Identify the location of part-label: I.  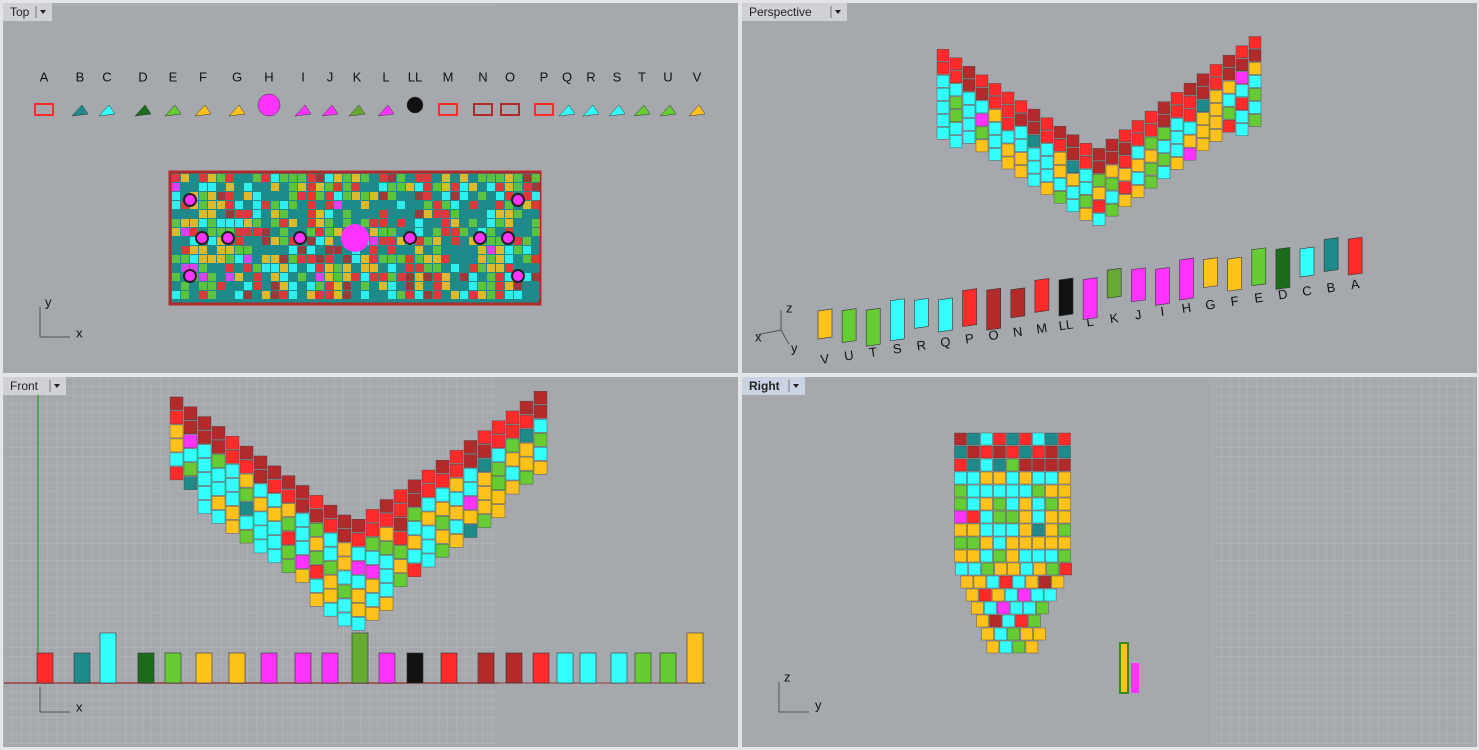
(303, 76).